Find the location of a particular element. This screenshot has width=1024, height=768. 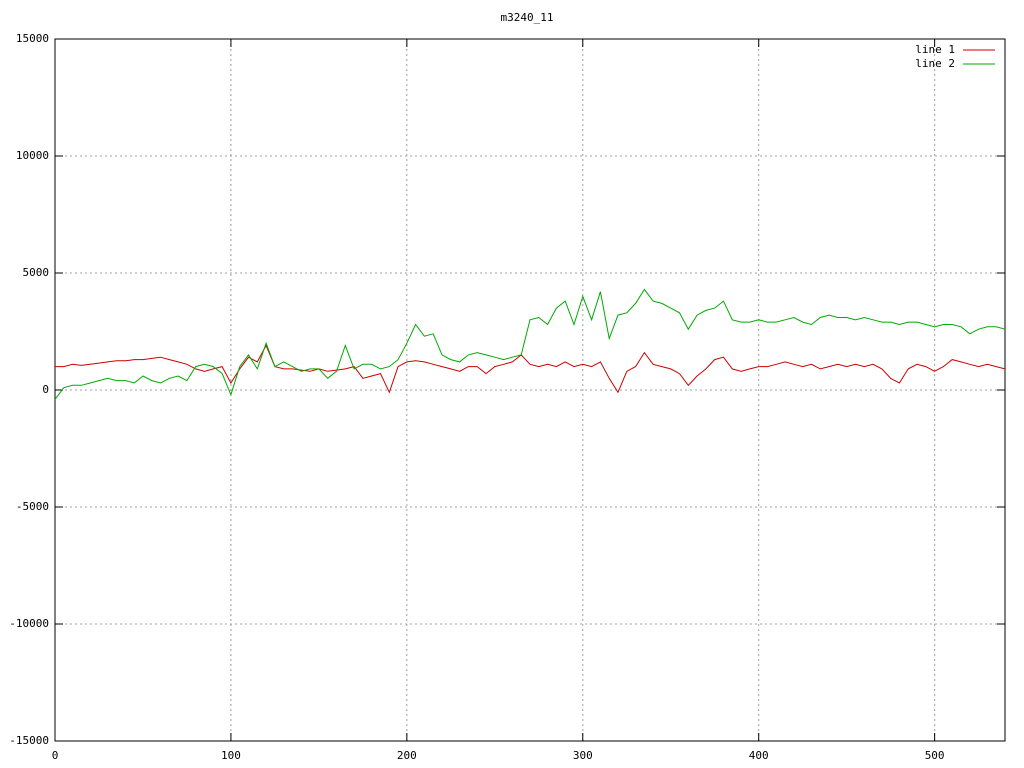

x-tick-label: 200 is located at coordinates (407, 755).